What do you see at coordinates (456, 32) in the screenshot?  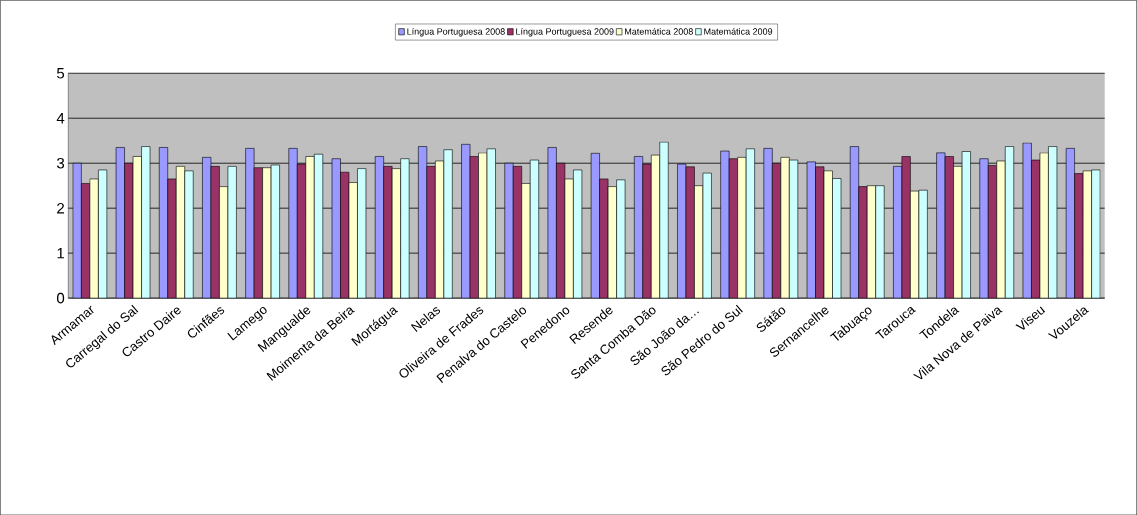 I see `legend-label: Língua Portuguesa 2008` at bounding box center [456, 32].